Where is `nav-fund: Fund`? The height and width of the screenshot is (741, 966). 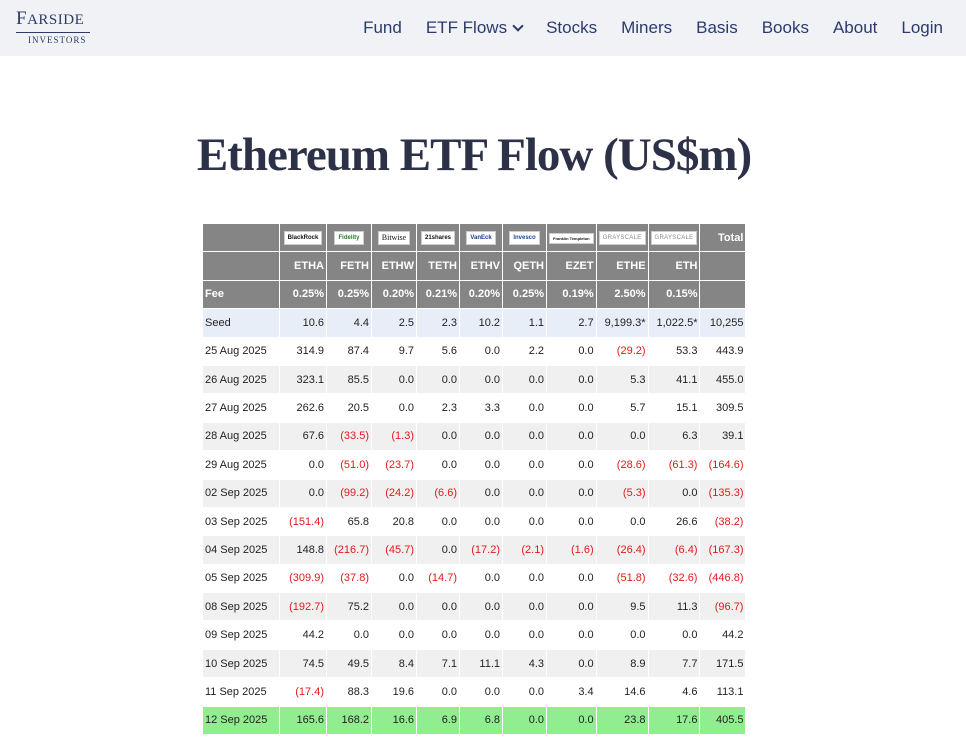
nav-fund: Fund is located at coordinates (382, 27).